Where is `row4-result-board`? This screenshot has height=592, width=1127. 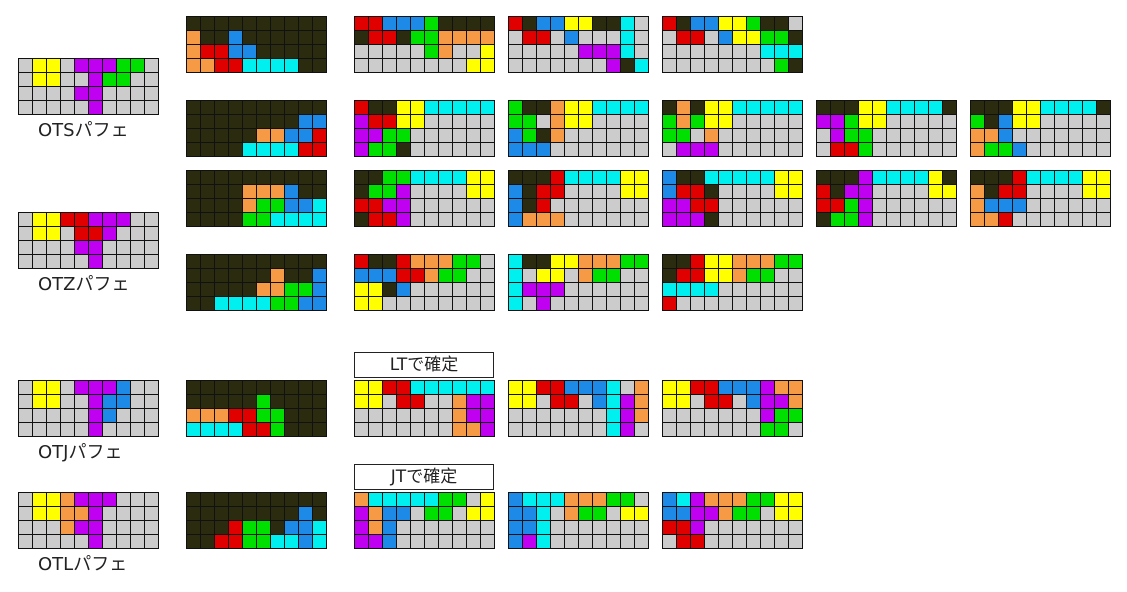 row4-result-board is located at coordinates (732, 282).